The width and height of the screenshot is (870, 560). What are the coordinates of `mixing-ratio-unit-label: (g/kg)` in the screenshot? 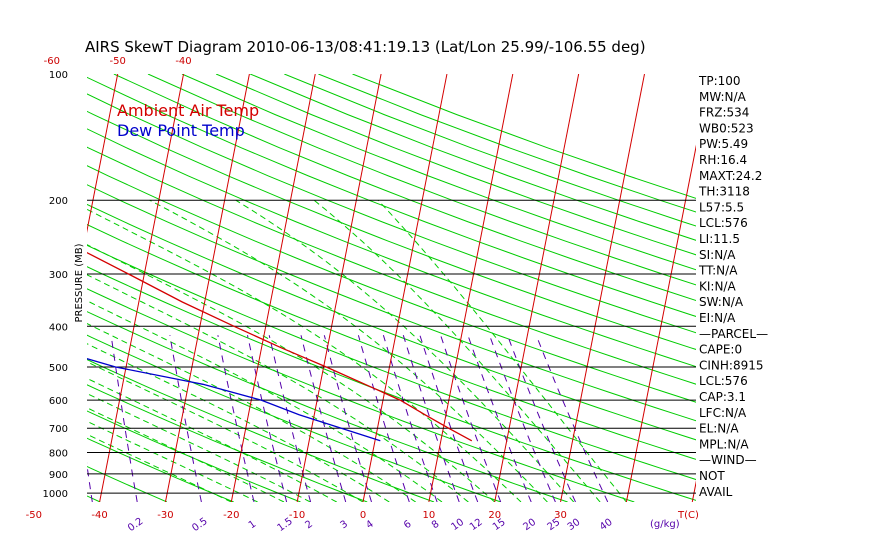 It's located at (665, 524).